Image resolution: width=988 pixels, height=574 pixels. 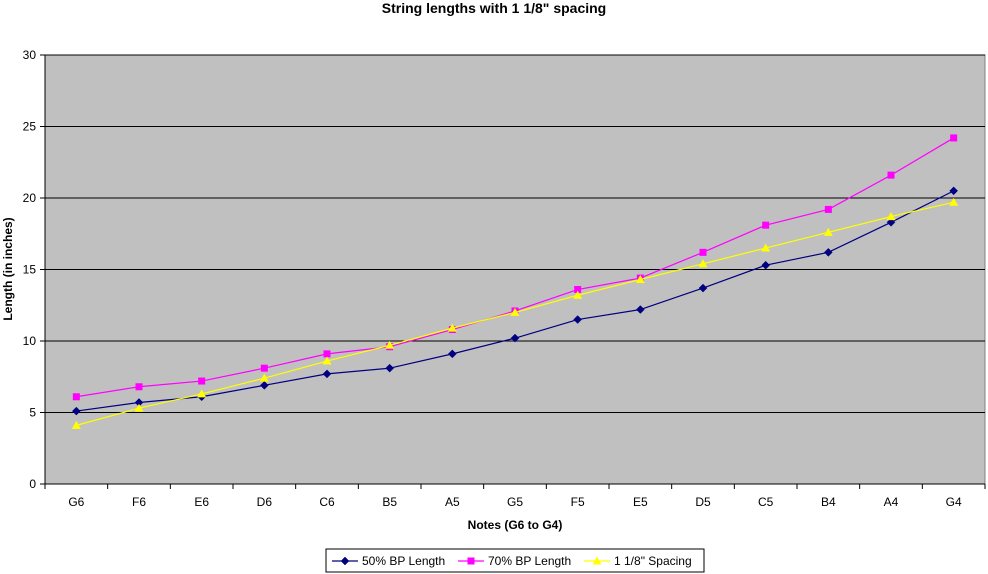 I want to click on x-tick-label: D5, so click(x=703, y=502).